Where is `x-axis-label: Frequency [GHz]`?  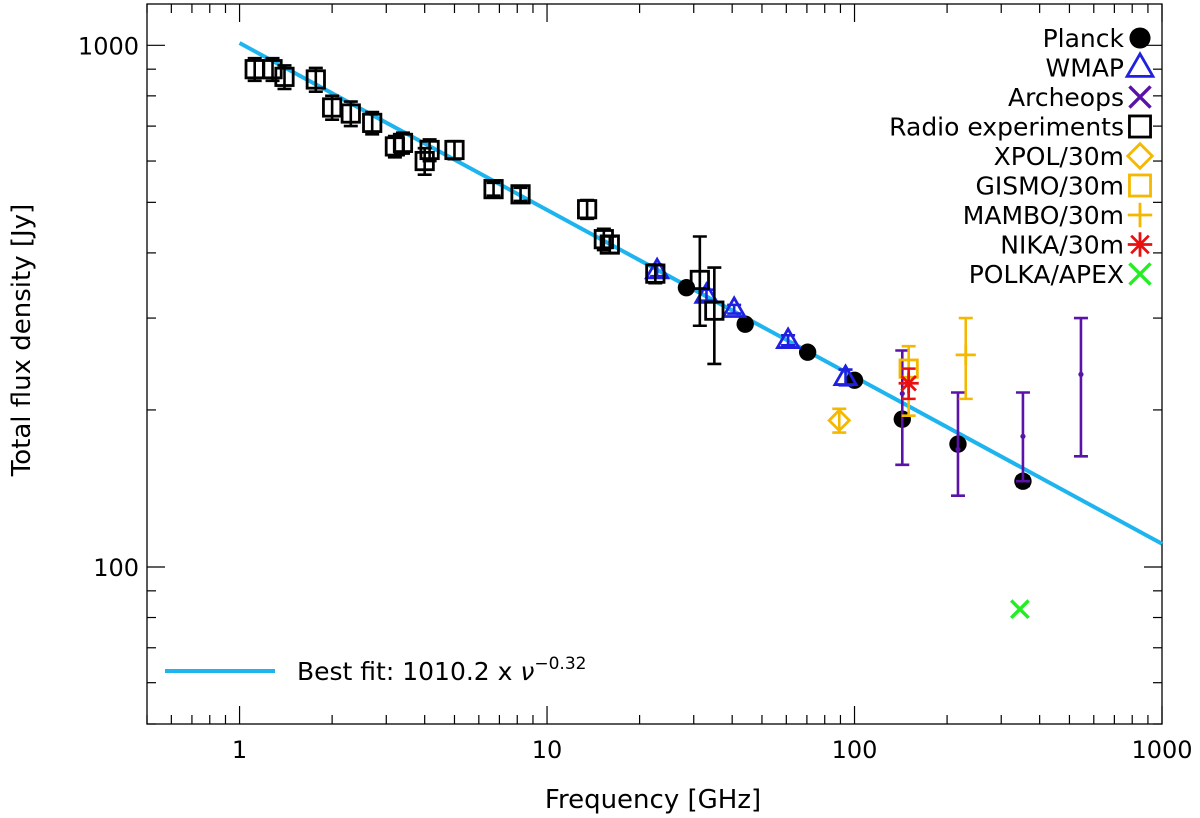
x-axis-label: Frequency [GHz] is located at coordinates (653, 800).